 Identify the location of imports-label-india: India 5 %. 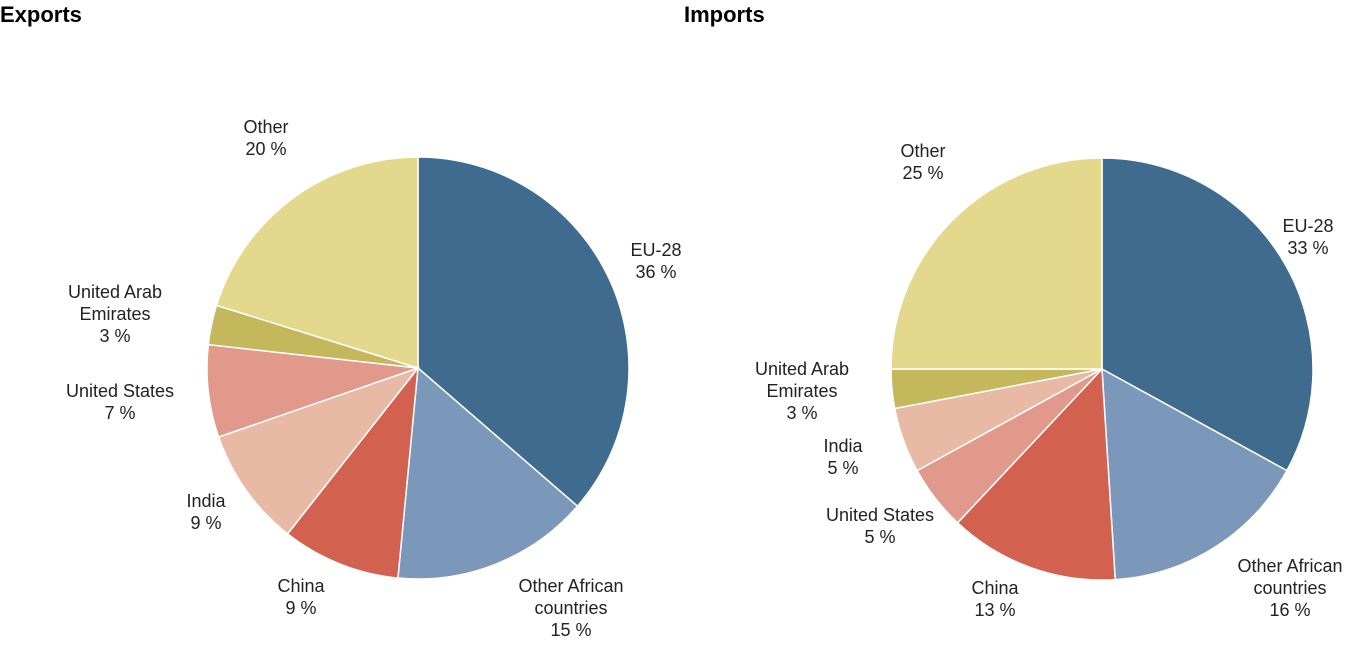
(843, 457).